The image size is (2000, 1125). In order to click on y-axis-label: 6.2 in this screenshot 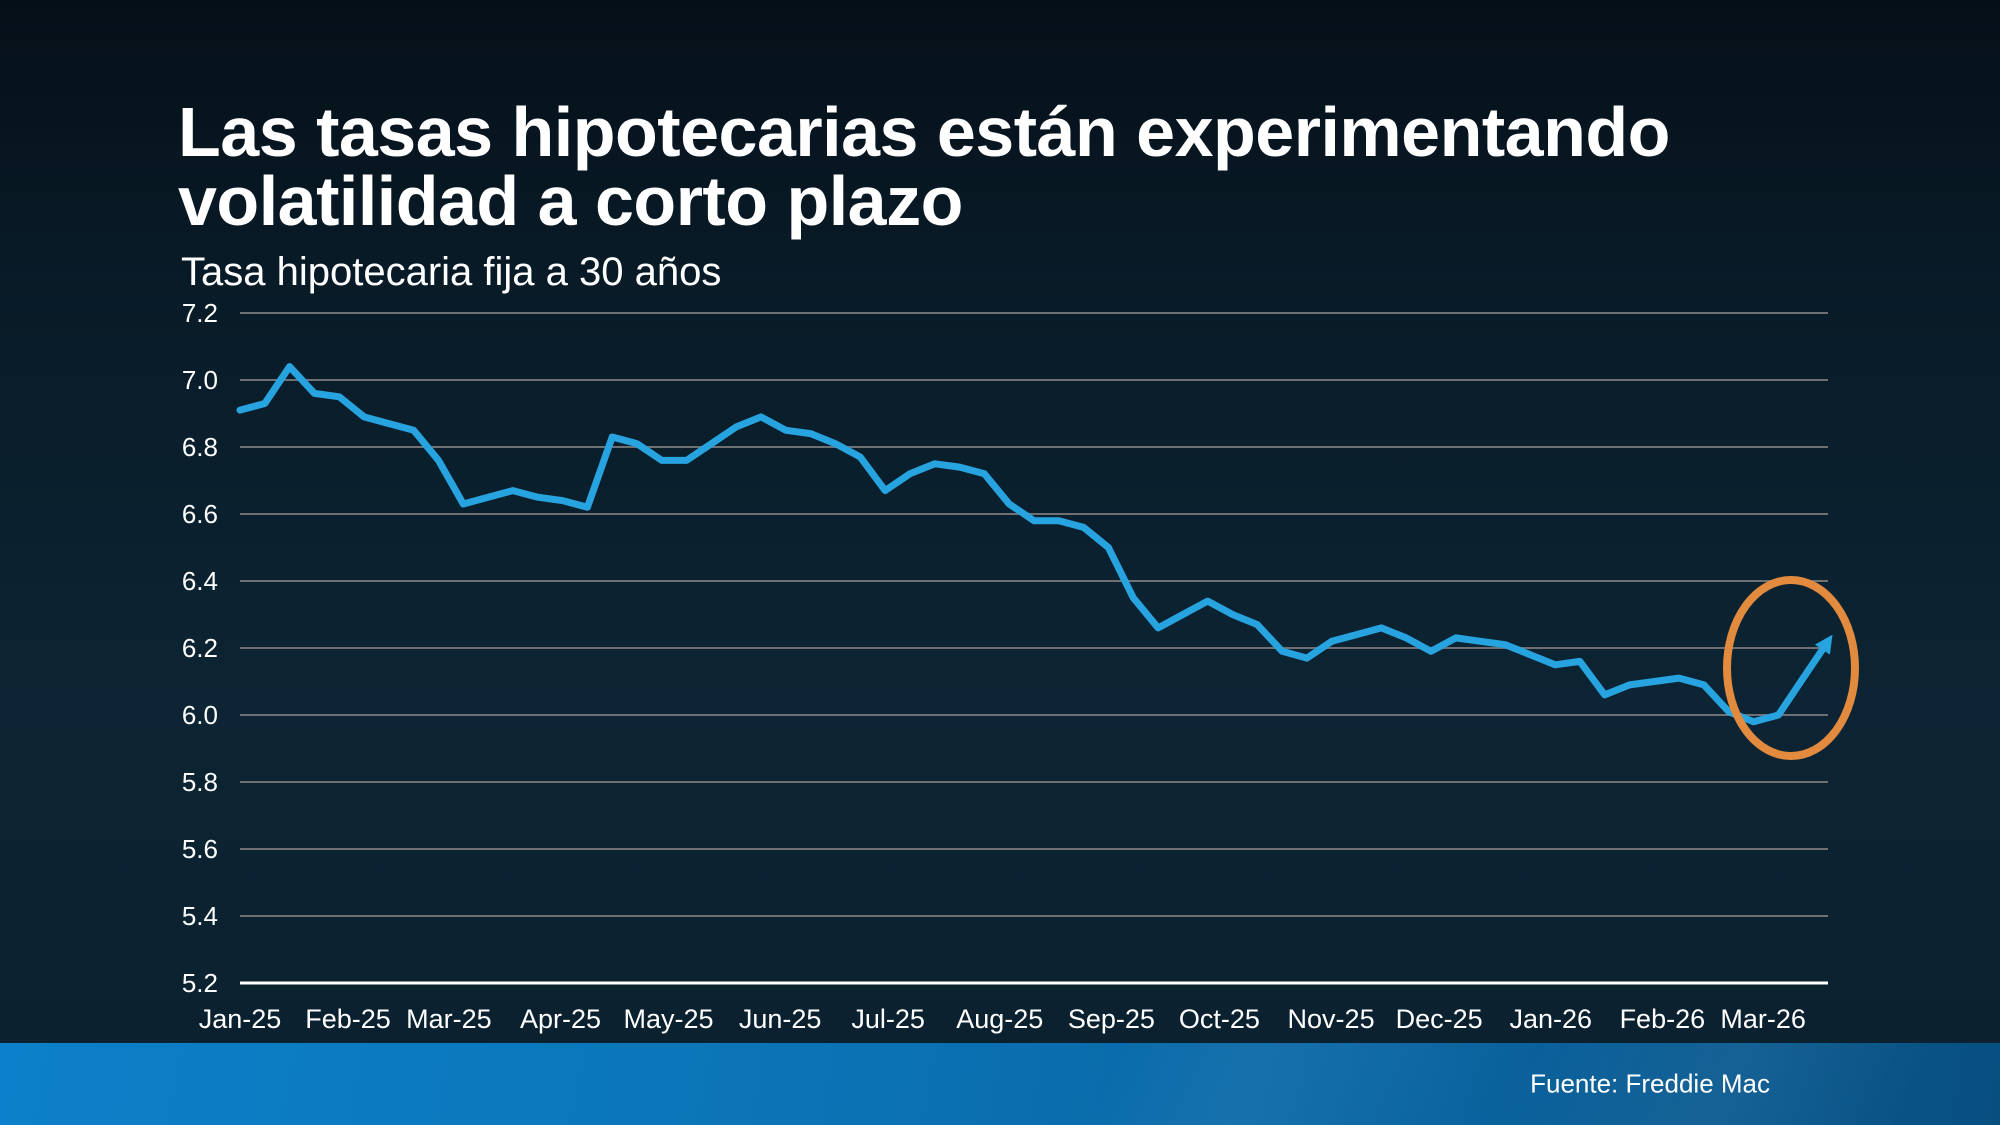, I will do `click(200, 648)`.